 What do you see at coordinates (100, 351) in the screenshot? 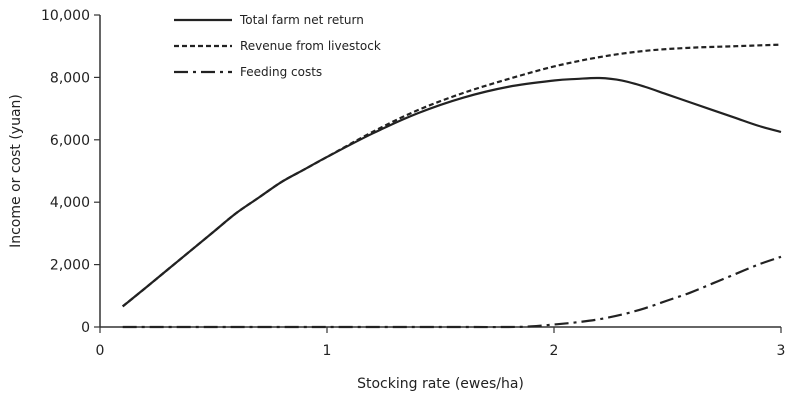
I see `x-tick-label: 0` at bounding box center [100, 351].